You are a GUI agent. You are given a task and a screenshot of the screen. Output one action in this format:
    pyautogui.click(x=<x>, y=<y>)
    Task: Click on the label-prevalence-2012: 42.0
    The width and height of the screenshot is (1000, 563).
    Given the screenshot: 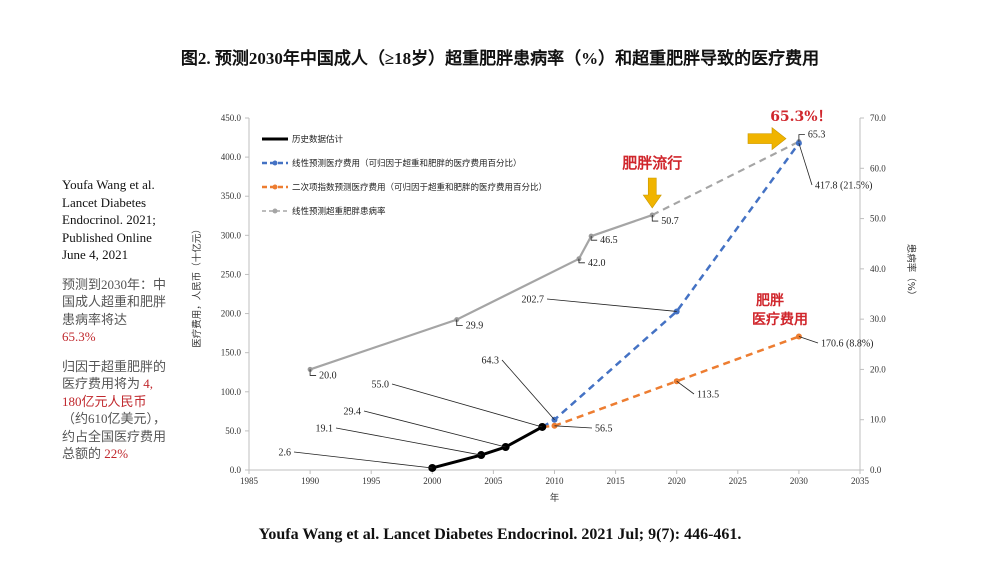 What is the action you would take?
    pyautogui.click(x=597, y=263)
    